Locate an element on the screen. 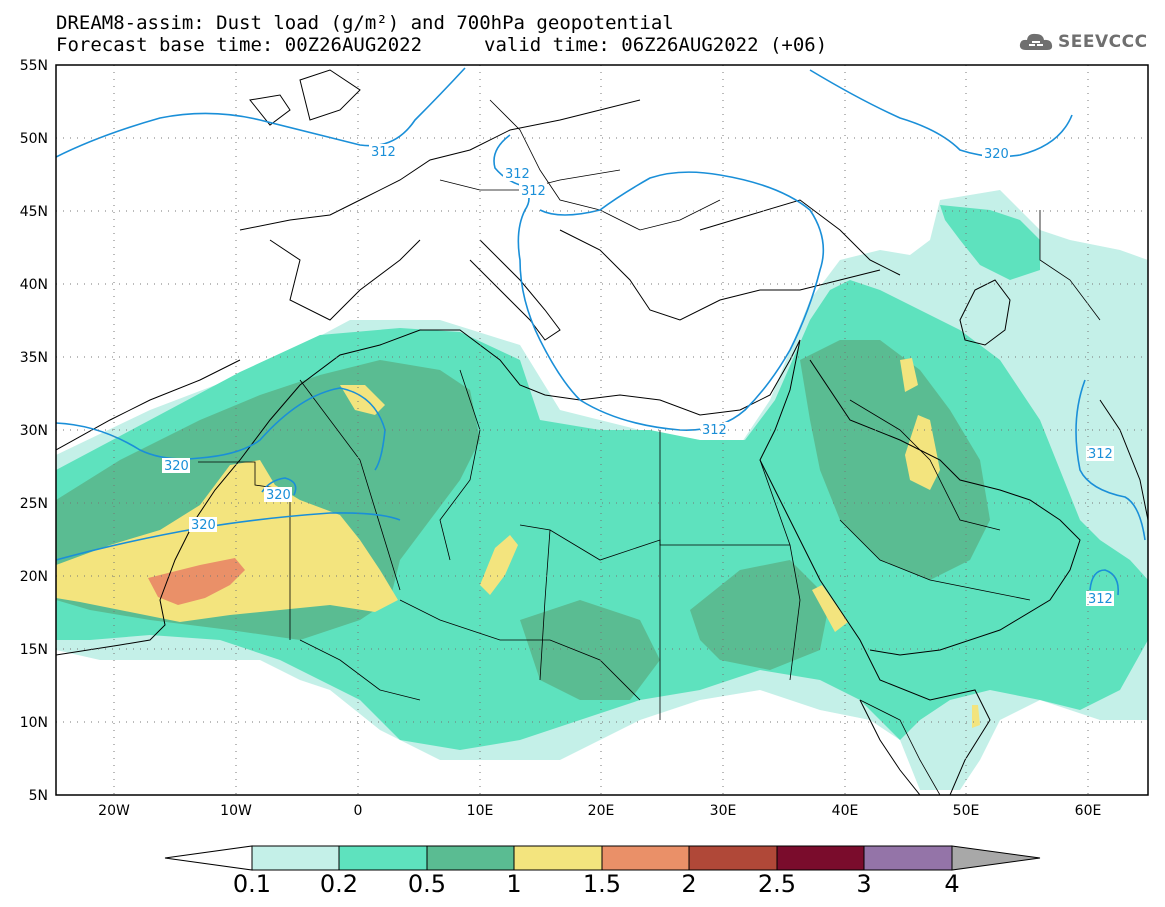 The width and height of the screenshot is (1165, 907). lat-label: 10N is located at coordinates (34, 723).